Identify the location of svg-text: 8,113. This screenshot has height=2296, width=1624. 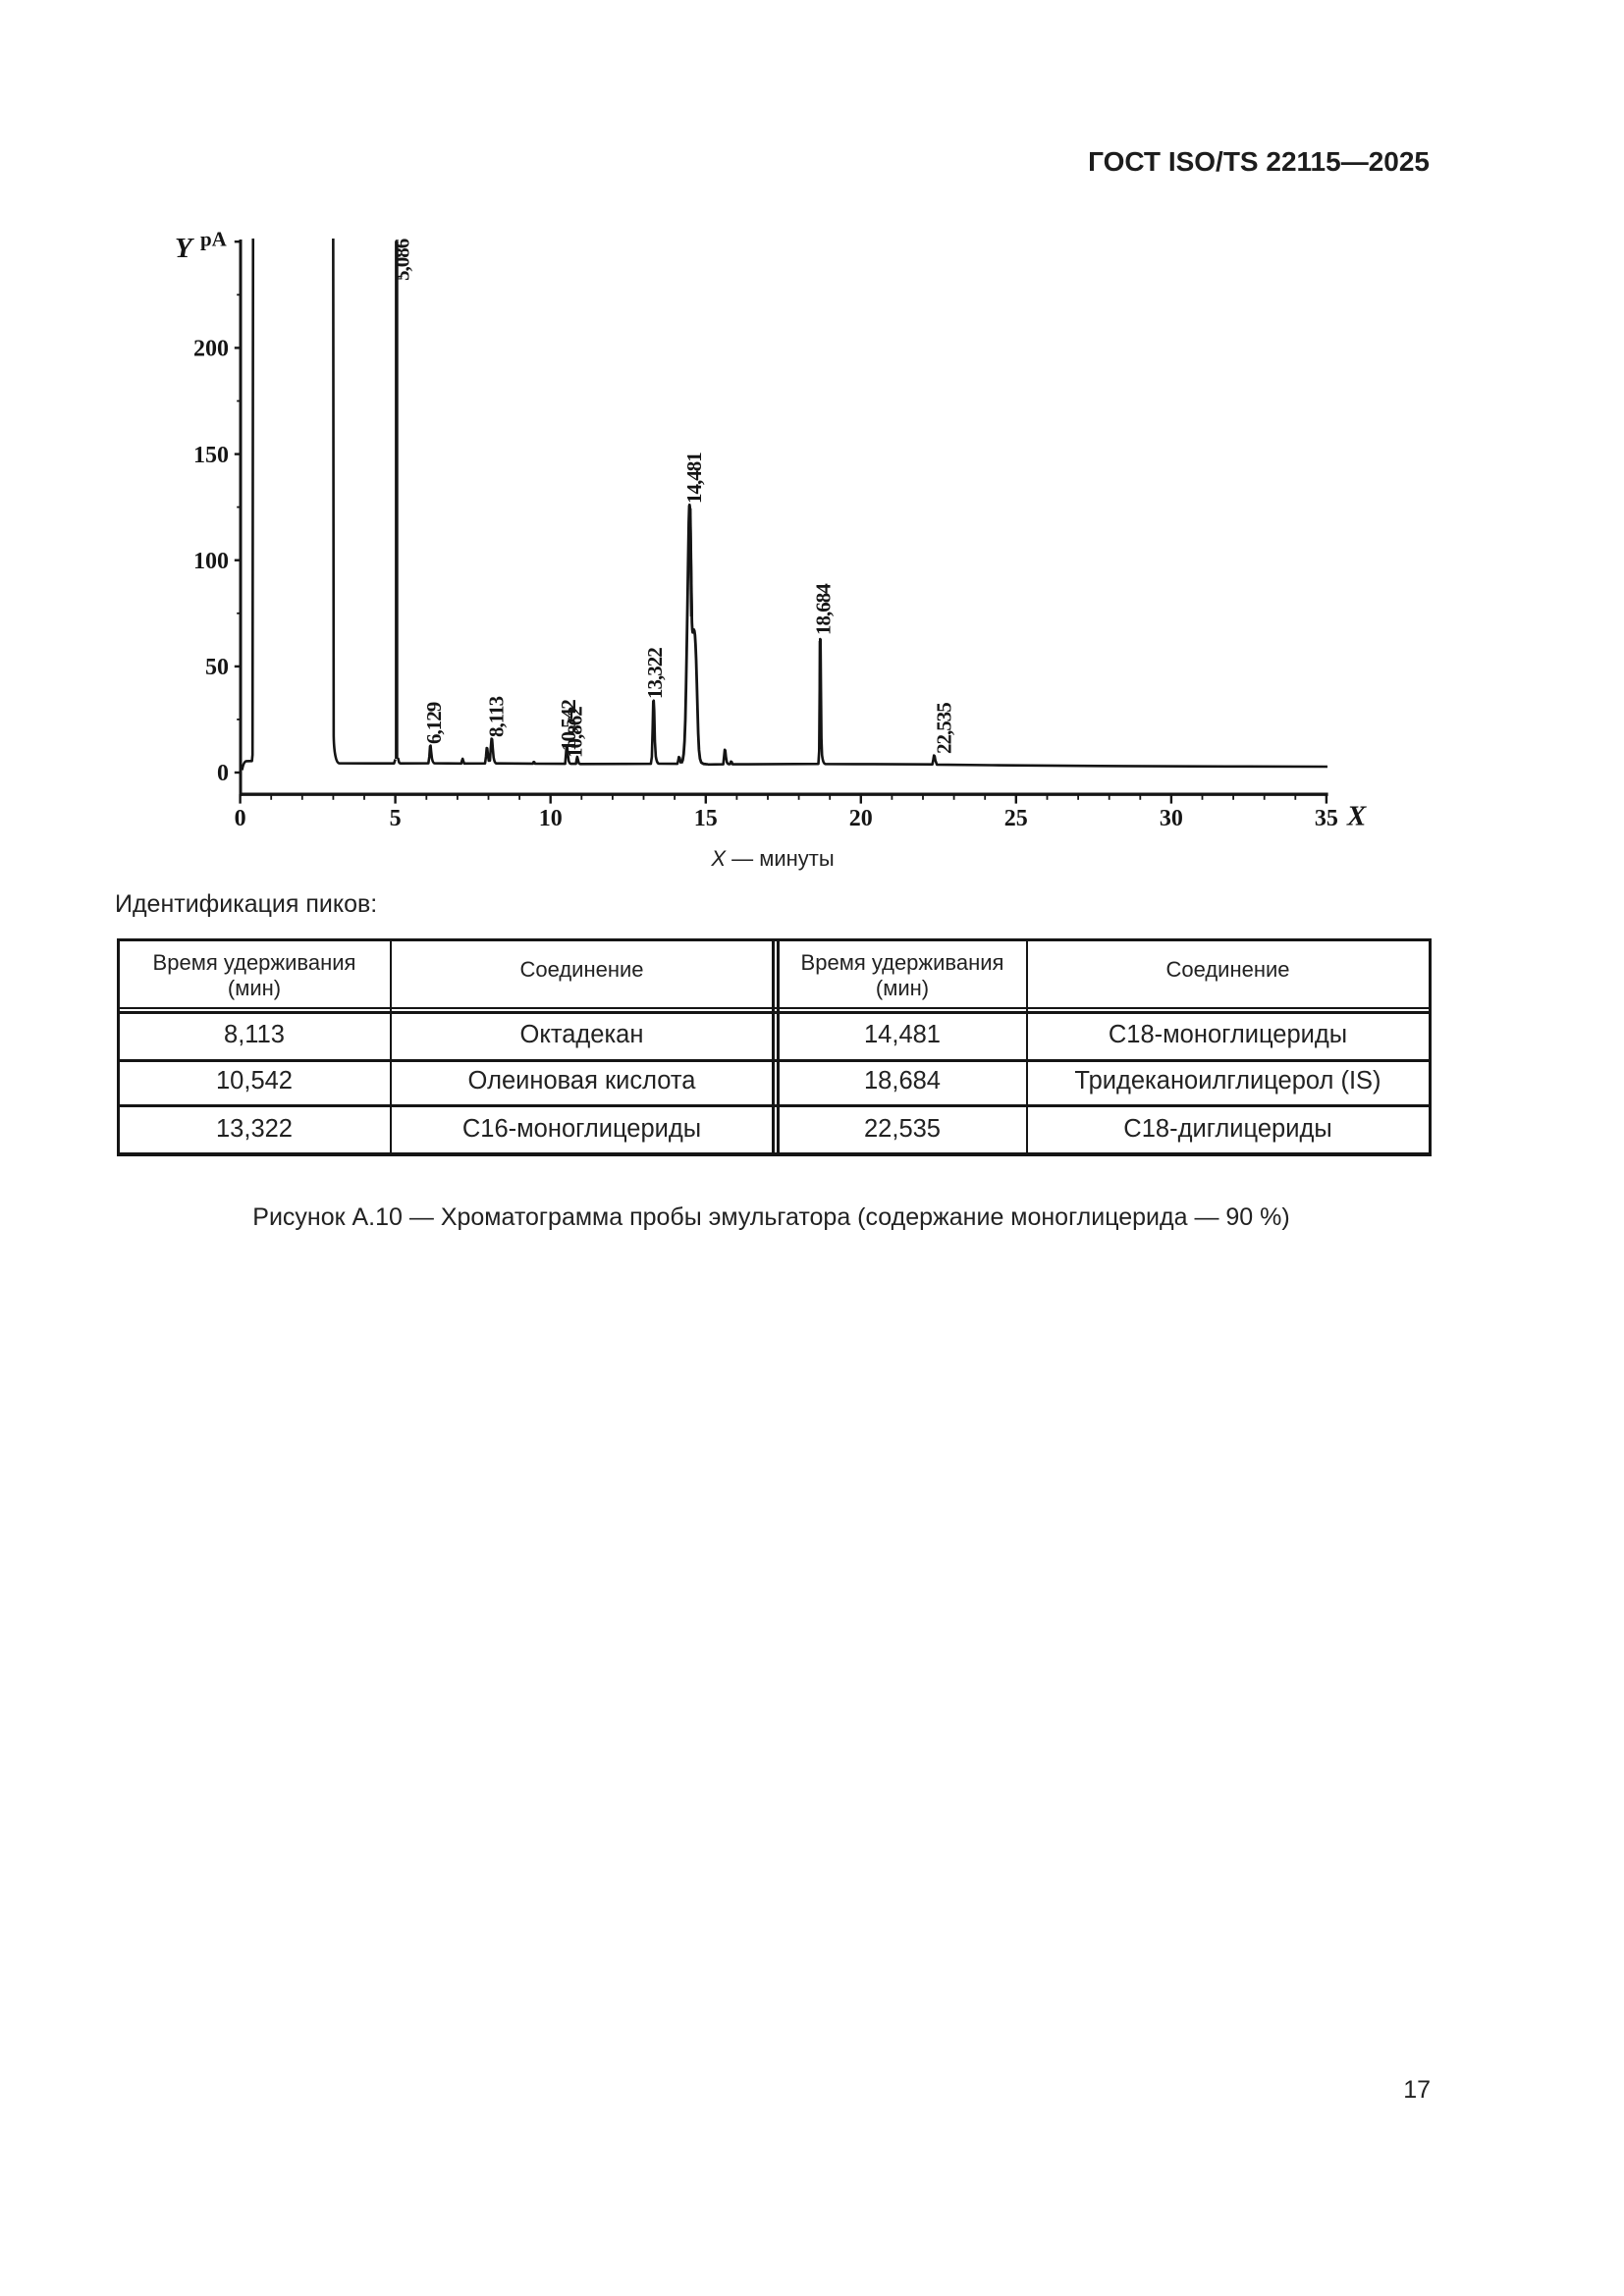
(497, 717).